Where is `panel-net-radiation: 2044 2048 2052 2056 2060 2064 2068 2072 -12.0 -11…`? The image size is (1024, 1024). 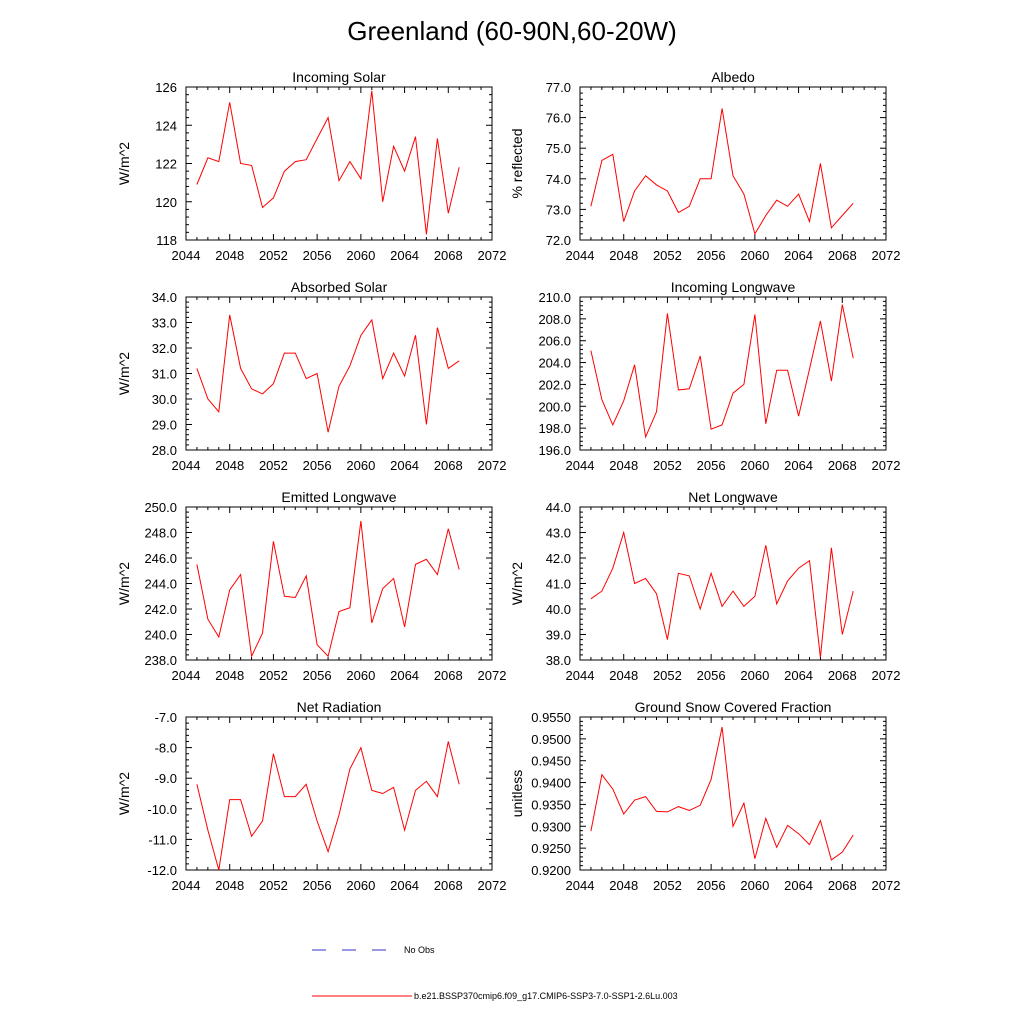
panel-net-radiation: 2044 2048 2052 2056 2060 2064 2068 2072 -12.0 -11… is located at coordinates (311, 796).